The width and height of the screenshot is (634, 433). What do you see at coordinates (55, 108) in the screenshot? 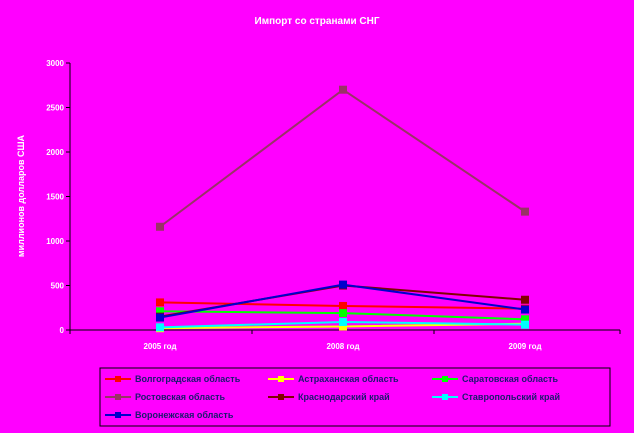
I see `y-tick-label: 2500` at bounding box center [55, 108].